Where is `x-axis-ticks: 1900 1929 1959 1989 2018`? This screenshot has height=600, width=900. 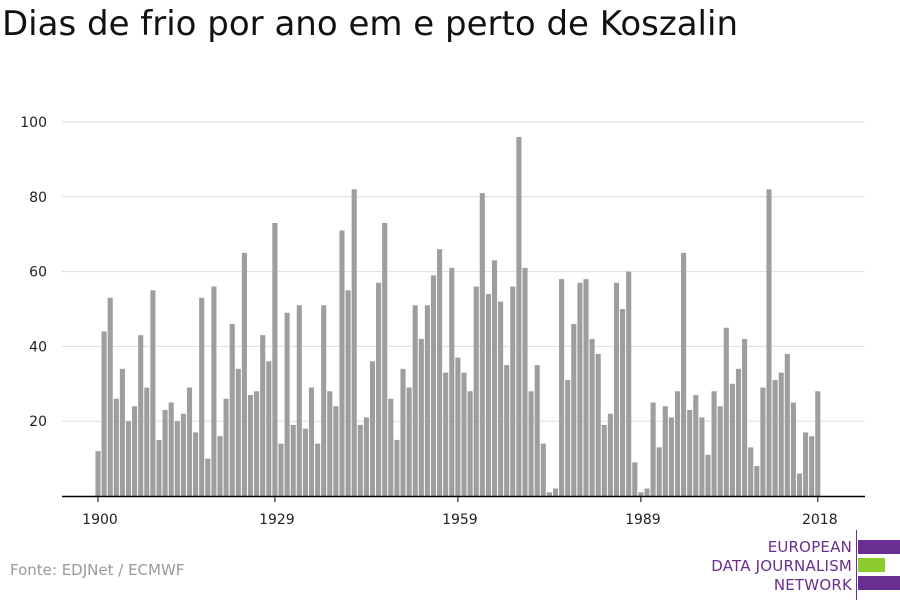
x-axis-ticks: 1900 1929 1959 1989 2018 is located at coordinates (460, 512).